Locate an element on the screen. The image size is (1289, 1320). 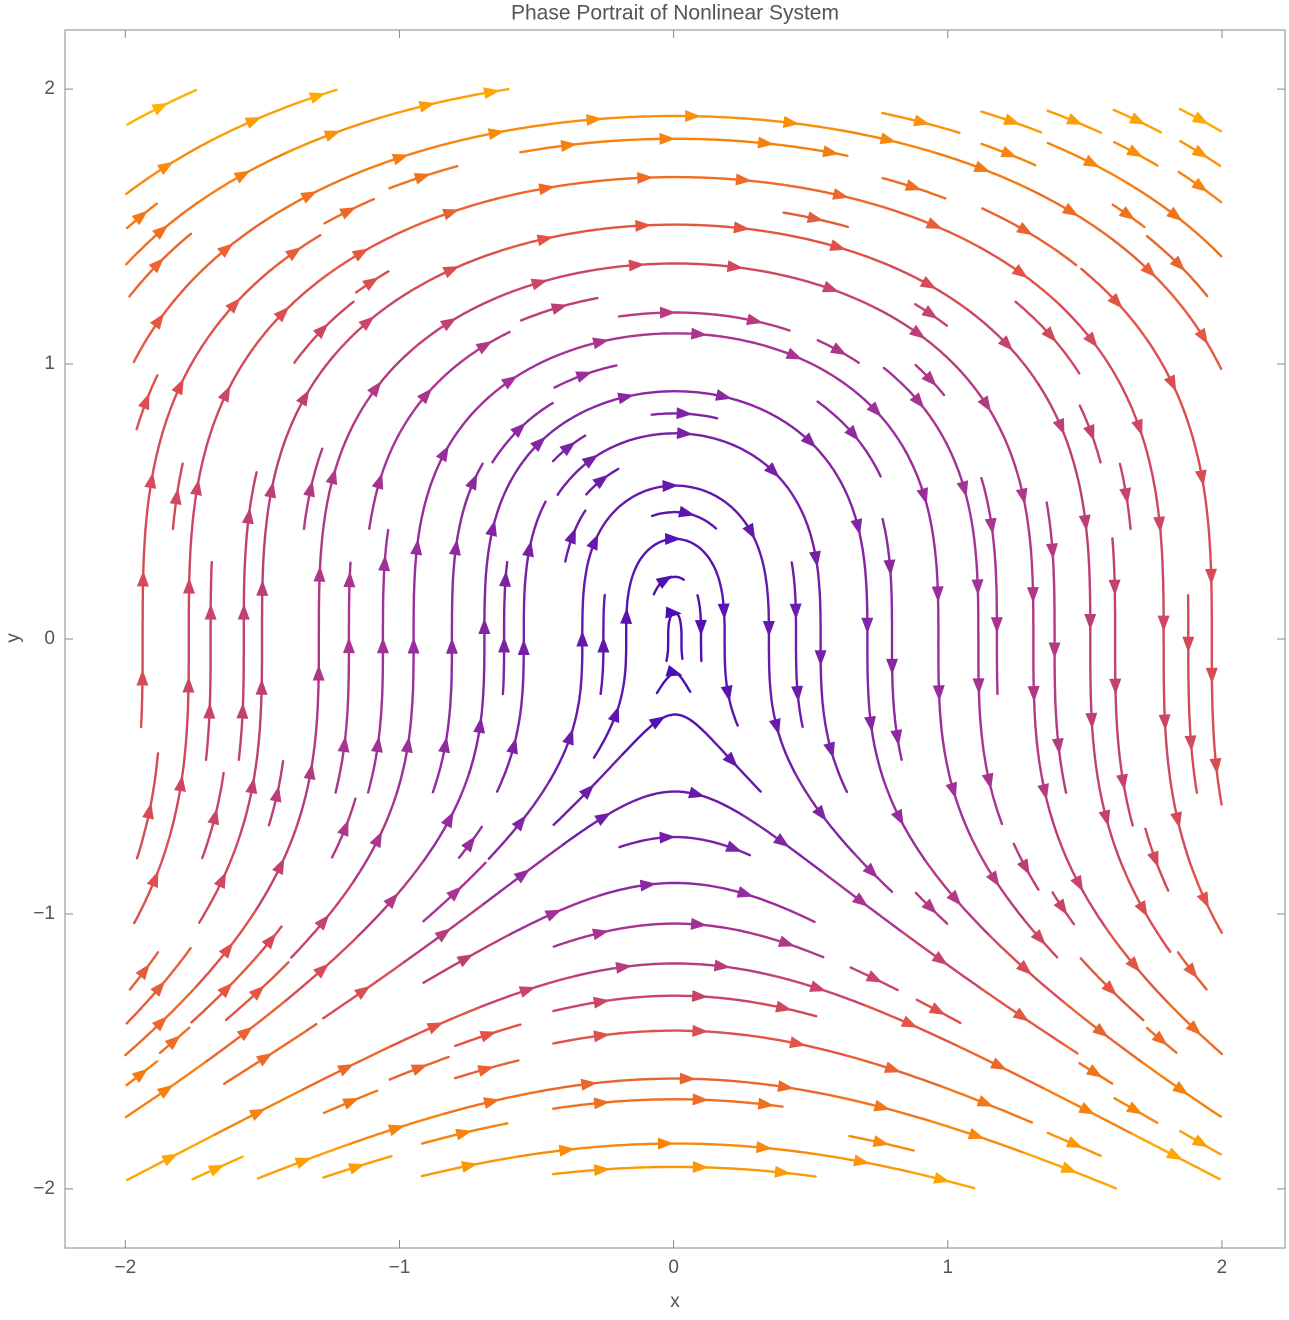
x-tick-label: −2 is located at coordinates (125, 1267).